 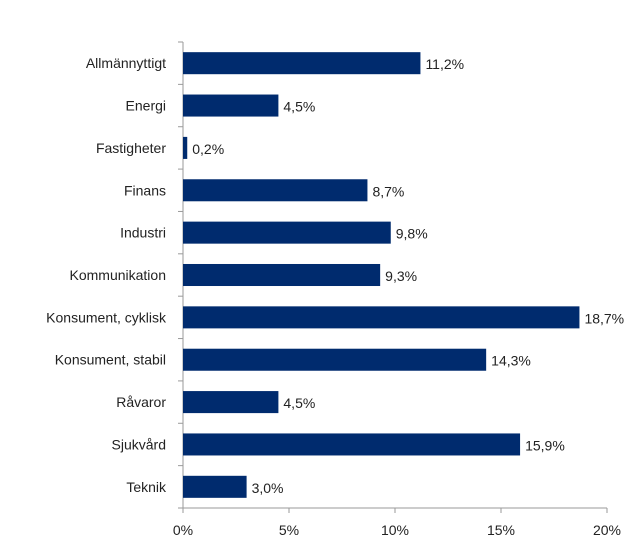 I want to click on category-label: Energi, so click(x=146, y=106).